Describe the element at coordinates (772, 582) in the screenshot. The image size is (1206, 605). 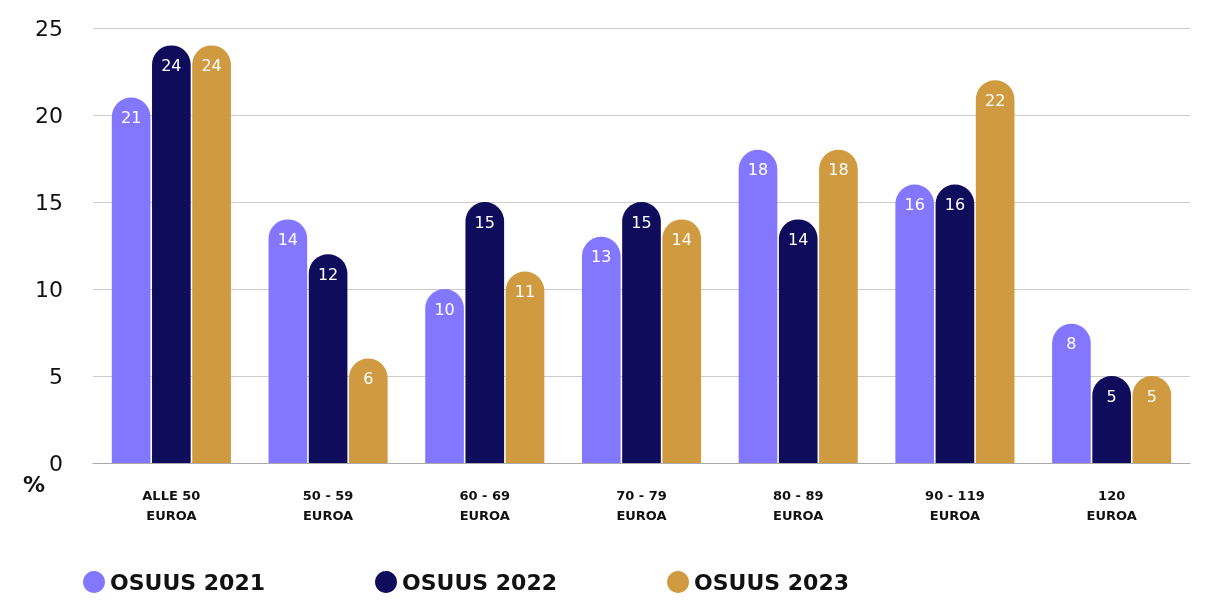
I see `legend-label: OSUUS 2023` at that location.